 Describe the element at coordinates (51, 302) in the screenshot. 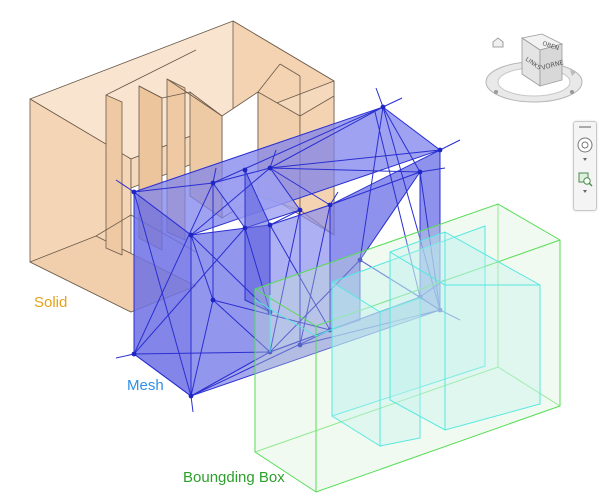

I see `solid-label: Solid` at that location.